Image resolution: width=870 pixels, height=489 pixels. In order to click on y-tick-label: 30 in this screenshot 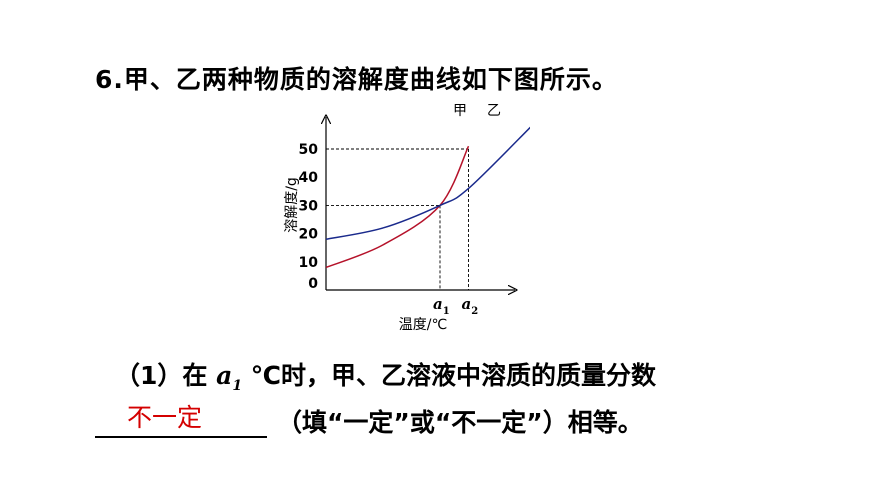, I will do `click(309, 206)`.